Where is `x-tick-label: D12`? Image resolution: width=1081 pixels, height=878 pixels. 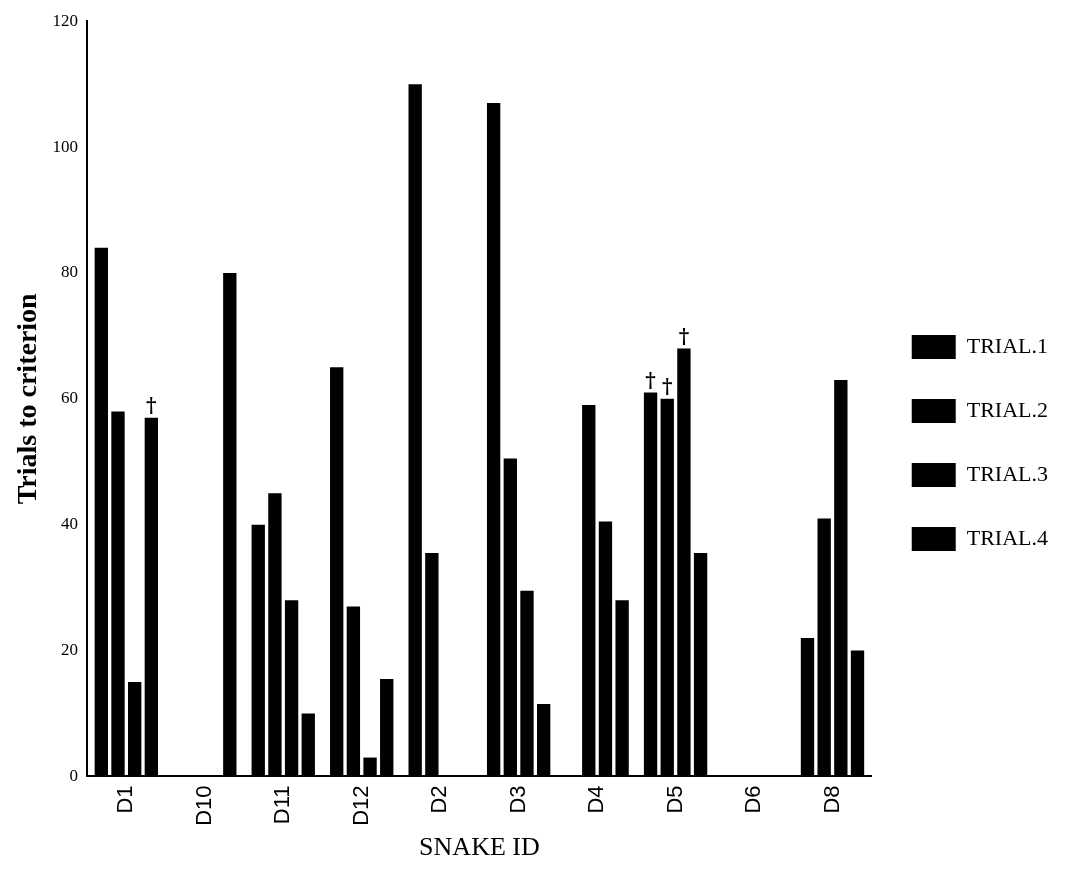 x-tick-label: D12 is located at coordinates (360, 805).